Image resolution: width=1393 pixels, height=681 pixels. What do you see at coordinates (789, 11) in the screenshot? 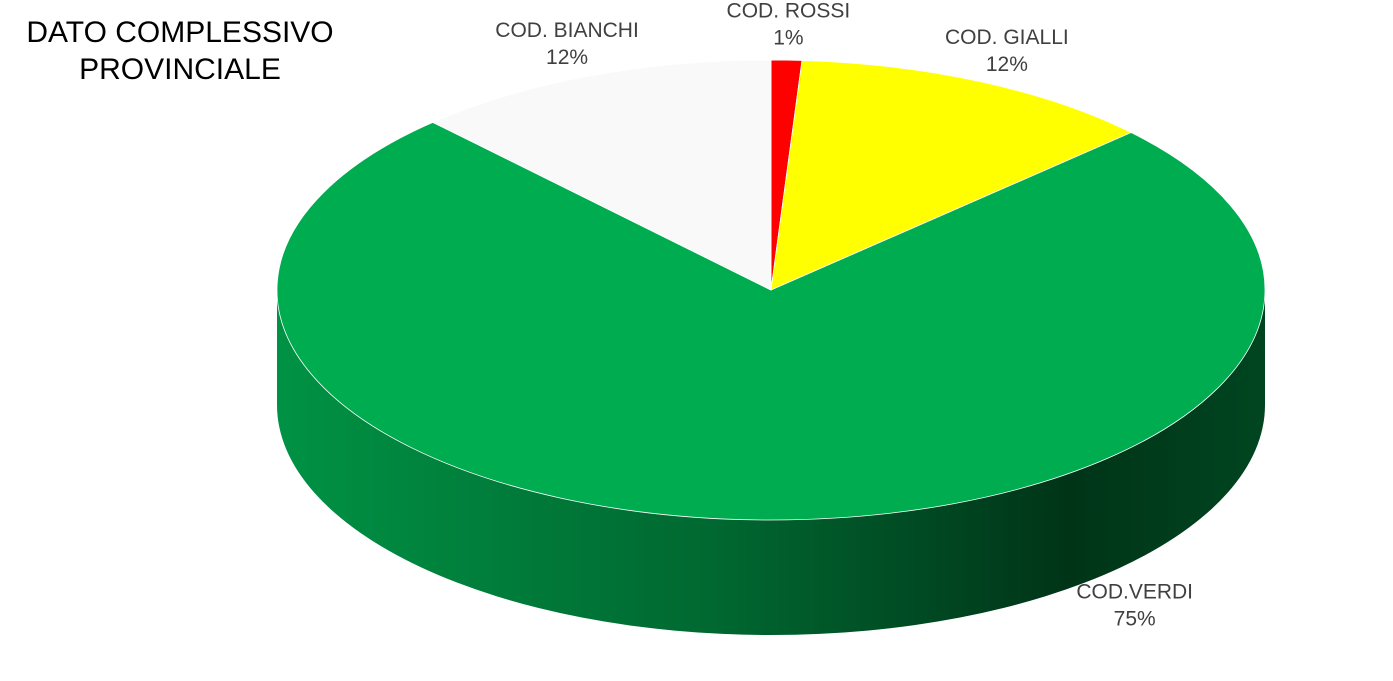
I see `data-label-name: COD. ROSSI` at bounding box center [789, 11].